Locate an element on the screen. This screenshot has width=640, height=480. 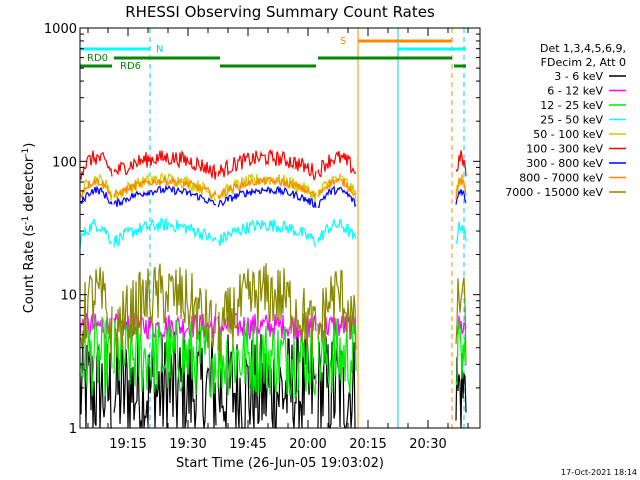
x-tick-label: 20:00 is located at coordinates (307, 444).